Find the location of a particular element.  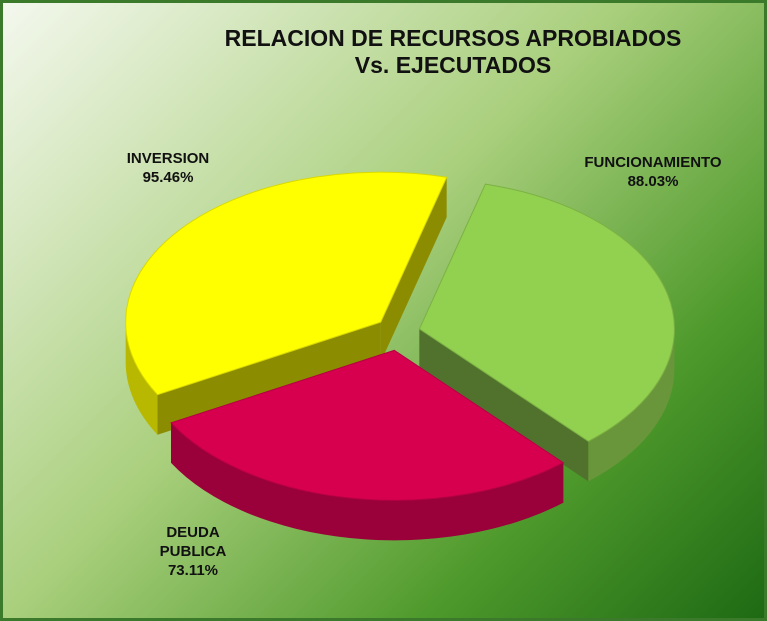

data-label: INVERSION 95.46% is located at coordinates (168, 168).